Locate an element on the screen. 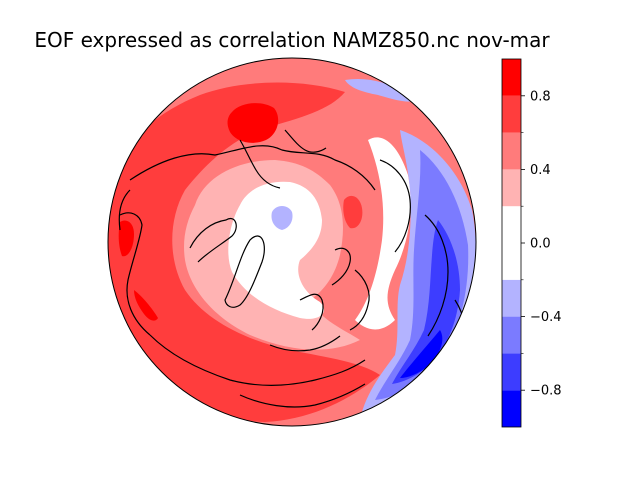  colorbar-tick-label: −0.4 is located at coordinates (546, 317).